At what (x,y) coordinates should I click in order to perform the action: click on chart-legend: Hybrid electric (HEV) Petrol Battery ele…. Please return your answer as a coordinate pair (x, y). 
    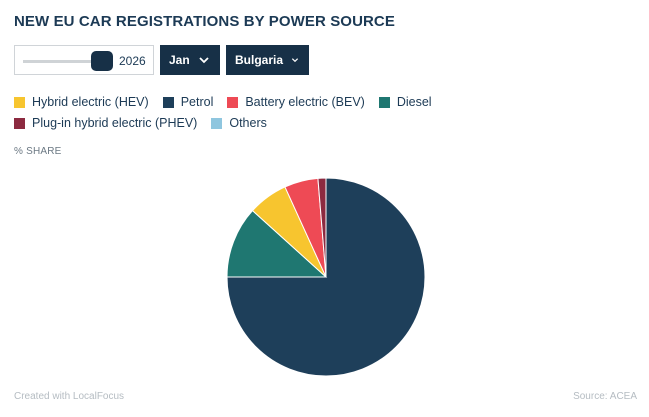
    Looking at the image, I should click on (324, 112).